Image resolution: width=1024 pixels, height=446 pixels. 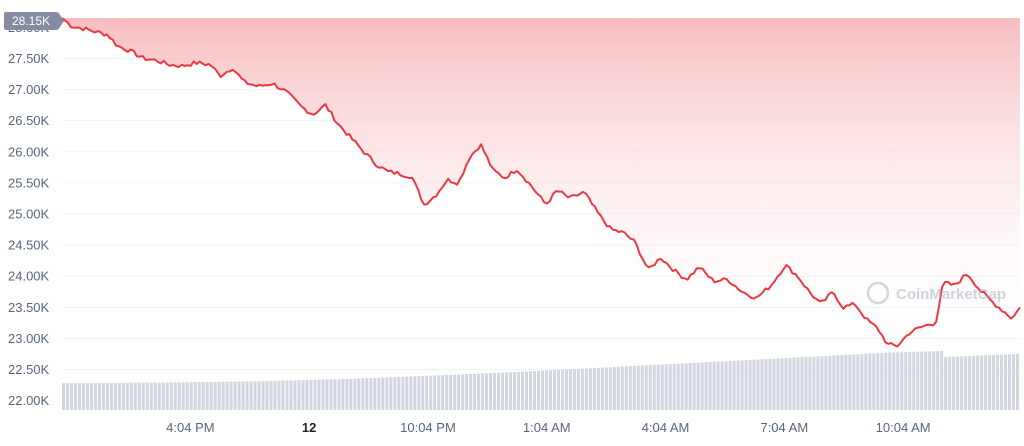 What do you see at coordinates (29, 89) in the screenshot?
I see `y-tick-label: 27.00K` at bounding box center [29, 89].